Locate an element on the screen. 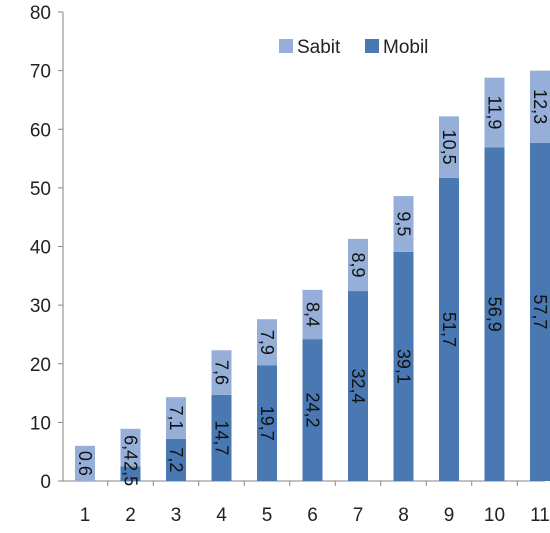 The image size is (550, 533). data-label-sabit: 0.6 is located at coordinates (85, 463).